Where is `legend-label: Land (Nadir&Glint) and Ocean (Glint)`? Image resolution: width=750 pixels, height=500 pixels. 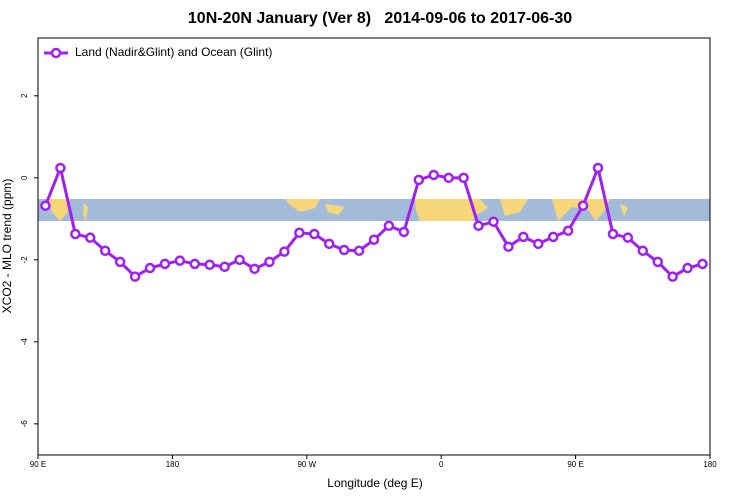
legend-label: Land (Nadir&Glint) and Ocean (Glint) is located at coordinates (173, 52).